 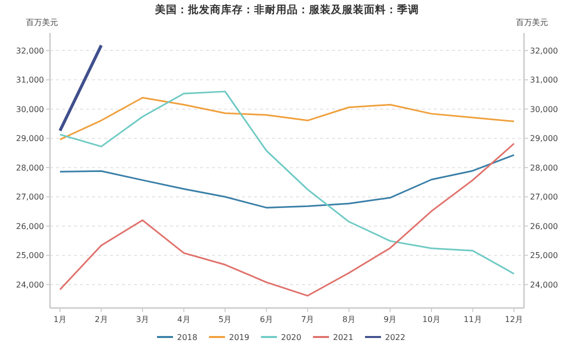 What do you see at coordinates (30, 167) in the screenshot?
I see `y-tick-label: 28,000` at bounding box center [30, 167].